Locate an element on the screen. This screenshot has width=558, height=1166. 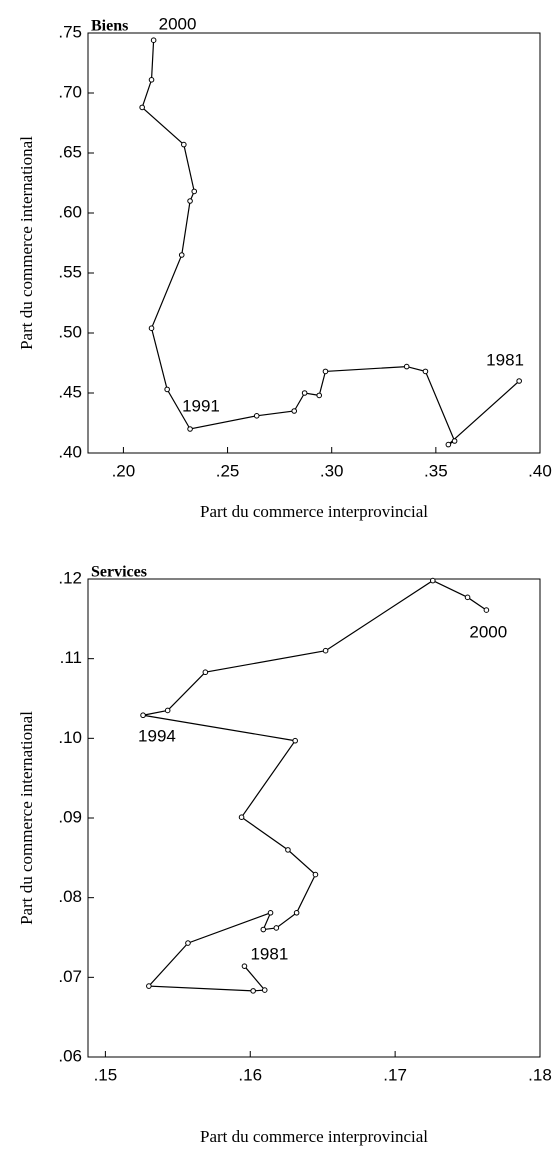
x-tick-label: .18 is located at coordinates (540, 1074).